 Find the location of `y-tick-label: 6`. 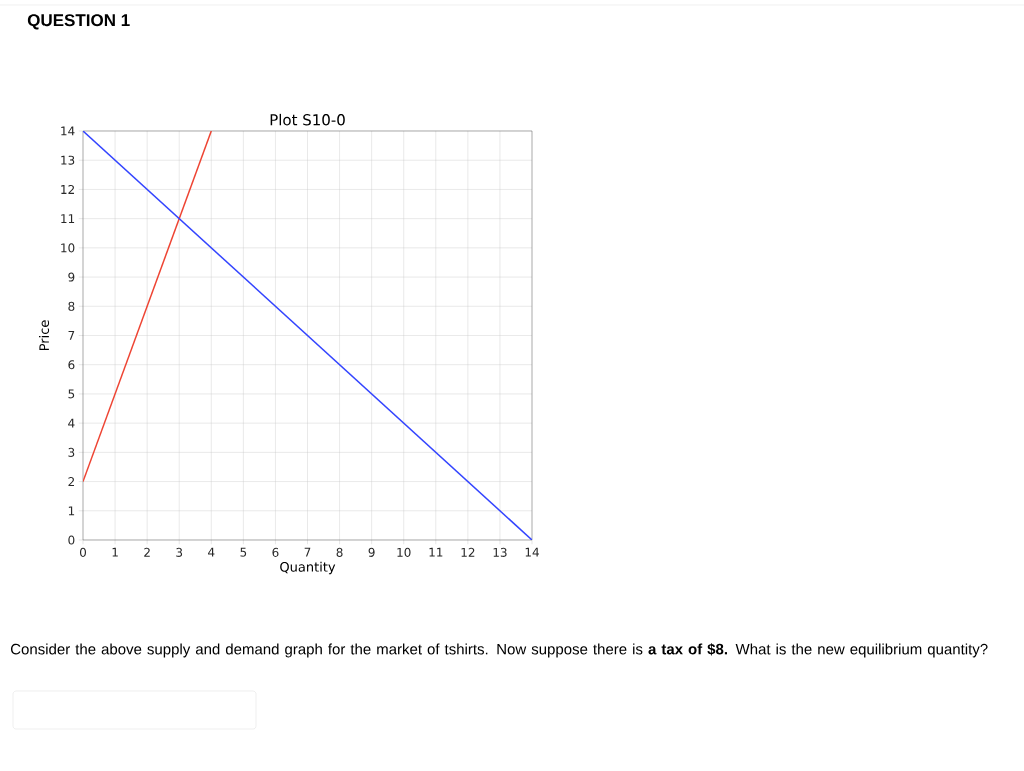

y-tick-label: 6 is located at coordinates (71, 365).